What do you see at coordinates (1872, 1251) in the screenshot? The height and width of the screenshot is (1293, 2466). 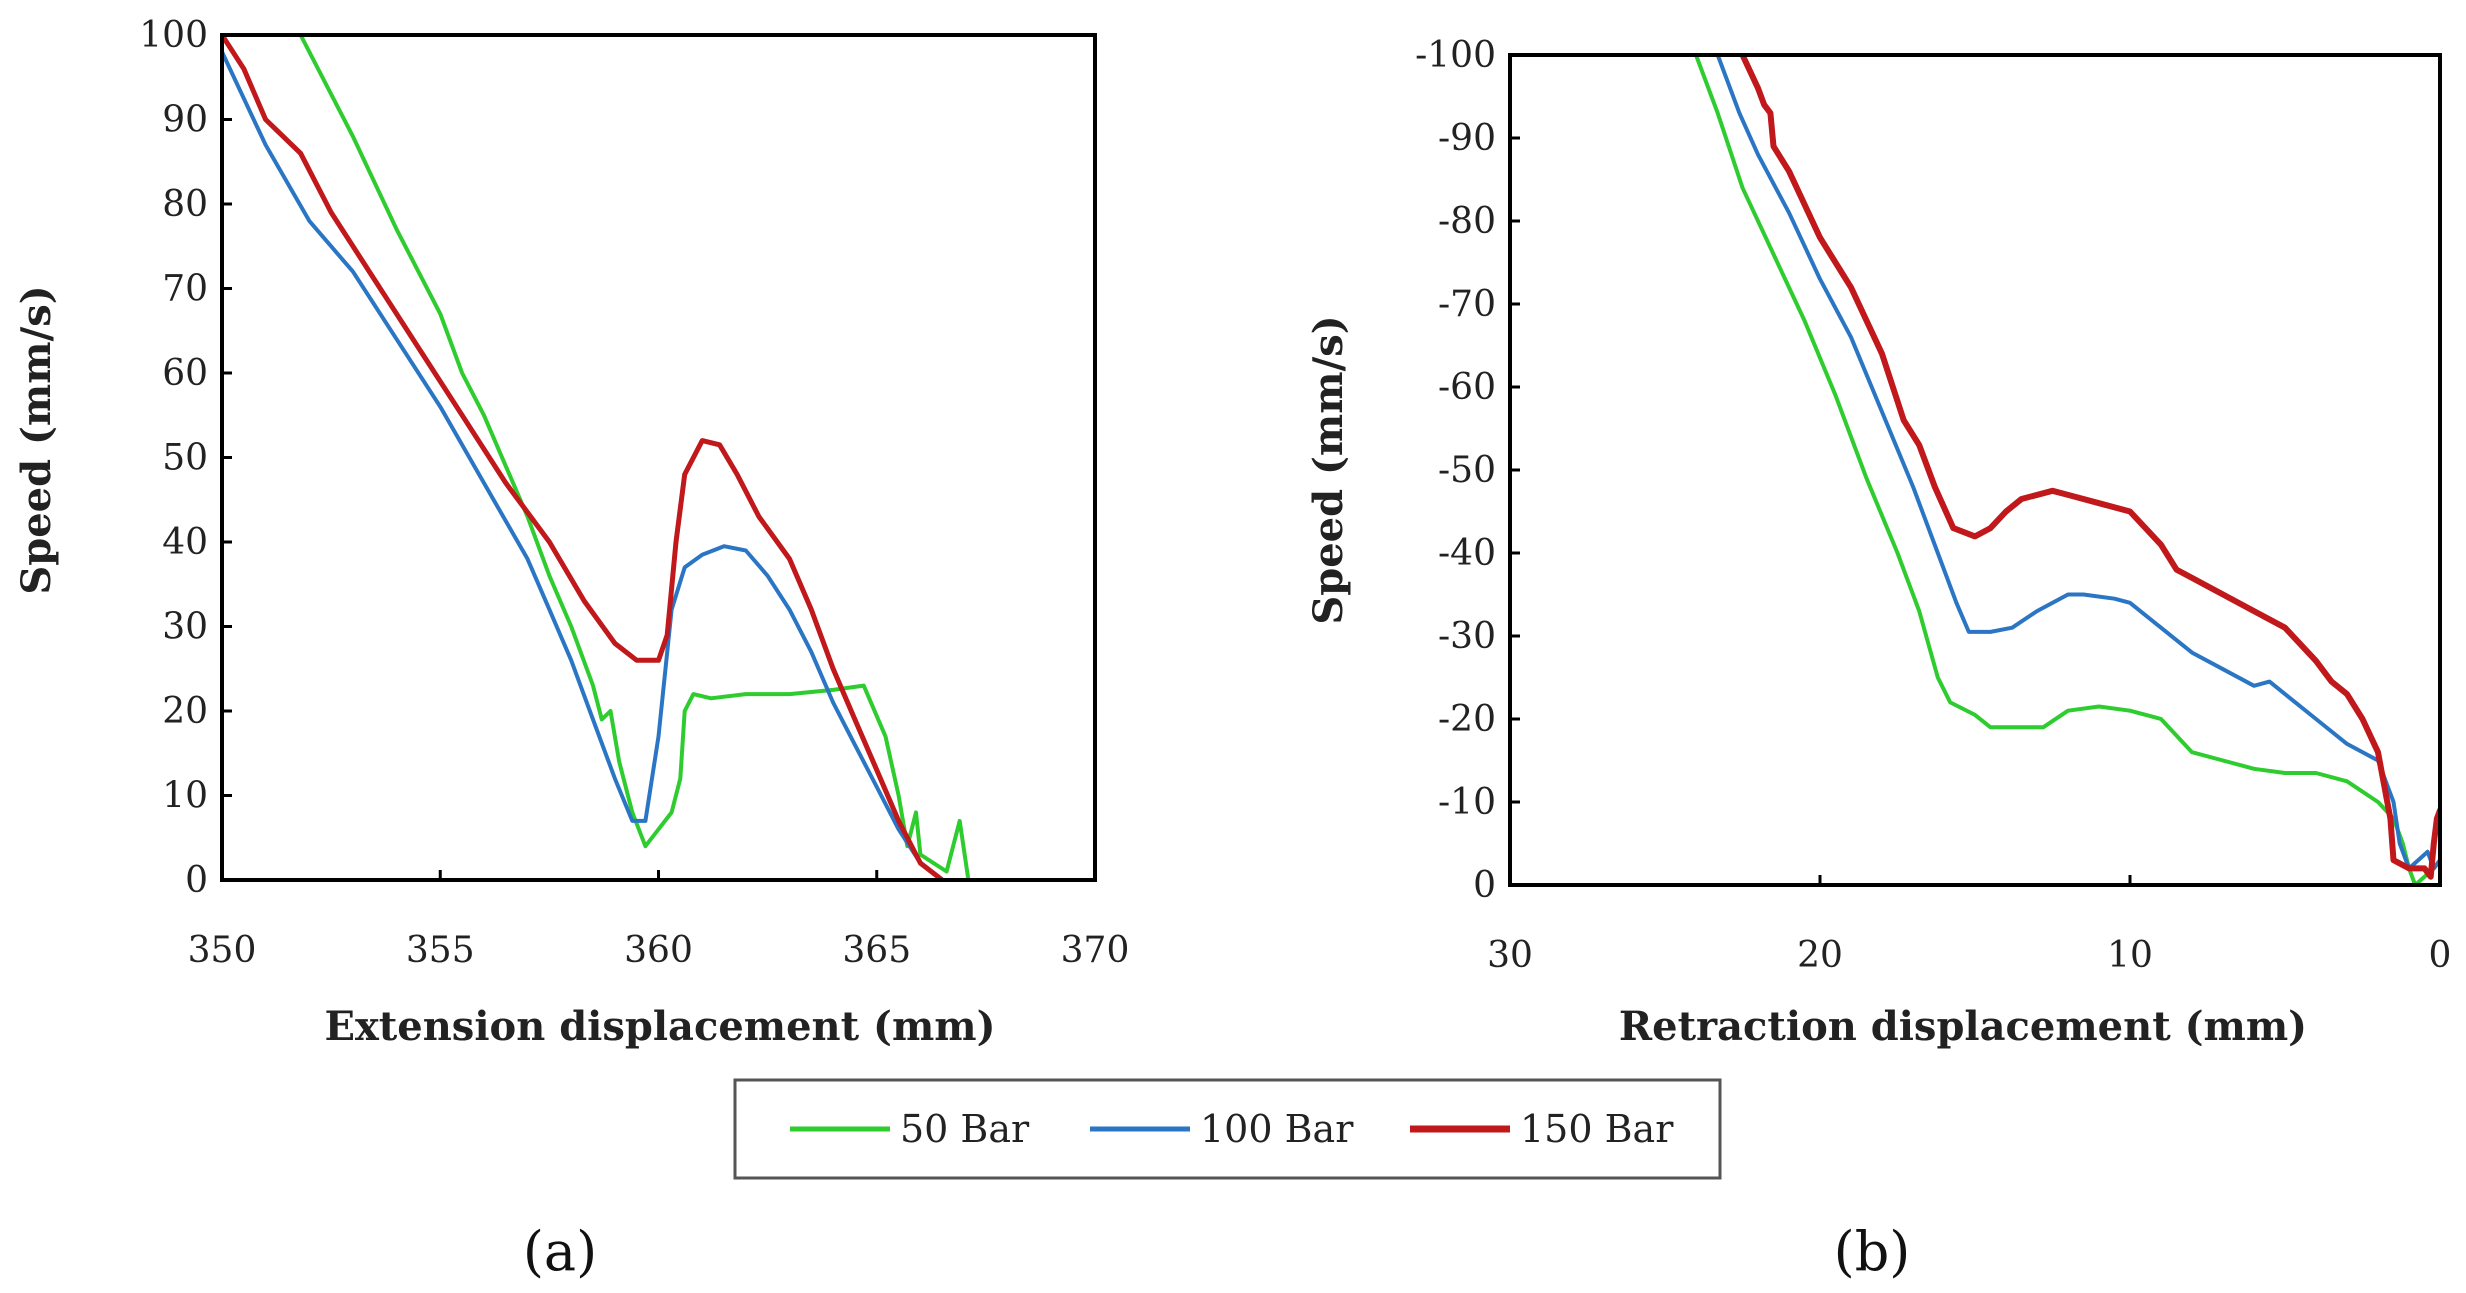 I see `panel-b-caption: (b)` at bounding box center [1872, 1251].